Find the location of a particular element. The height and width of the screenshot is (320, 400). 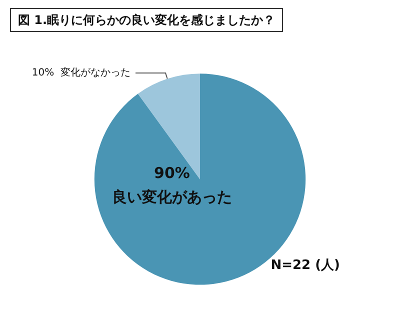

slice-label: 良い変化があった is located at coordinates (172, 197).